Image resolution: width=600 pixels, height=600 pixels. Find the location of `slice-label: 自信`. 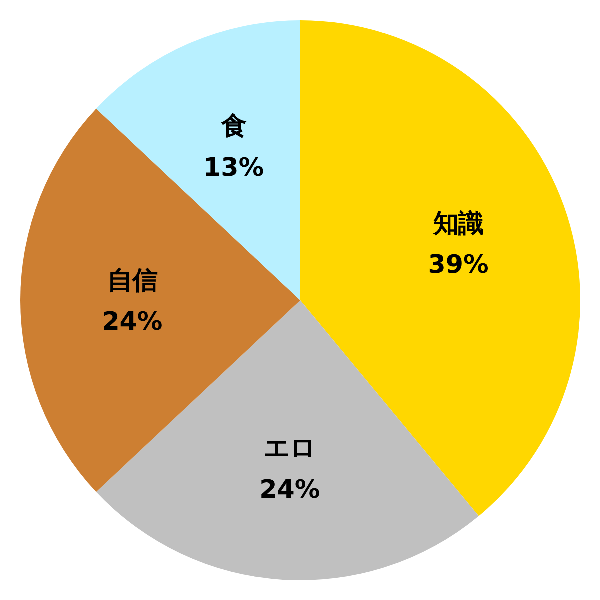

slice-label: 自信 is located at coordinates (133, 279).